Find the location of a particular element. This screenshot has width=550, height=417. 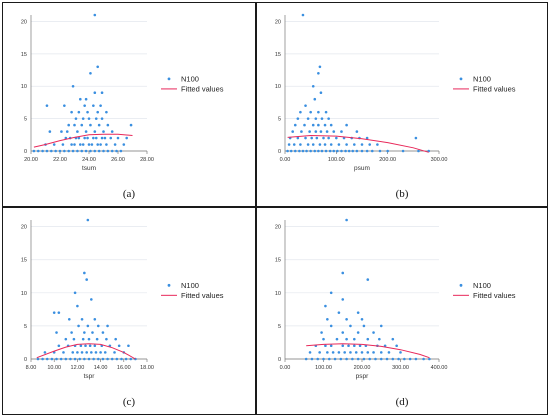

x-tick-label: 8.00 is located at coordinates (31, 368).